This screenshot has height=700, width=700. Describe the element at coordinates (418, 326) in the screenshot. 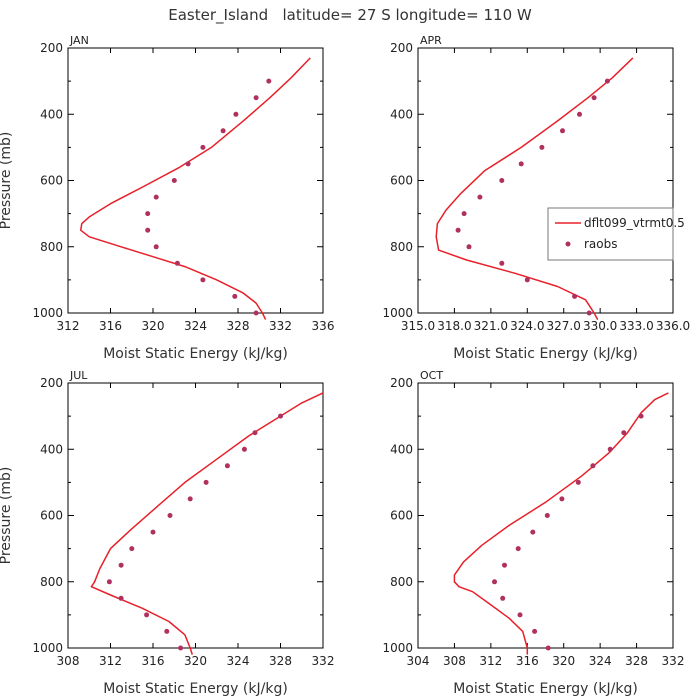

I see `x-tick-label: 315.0` at that location.